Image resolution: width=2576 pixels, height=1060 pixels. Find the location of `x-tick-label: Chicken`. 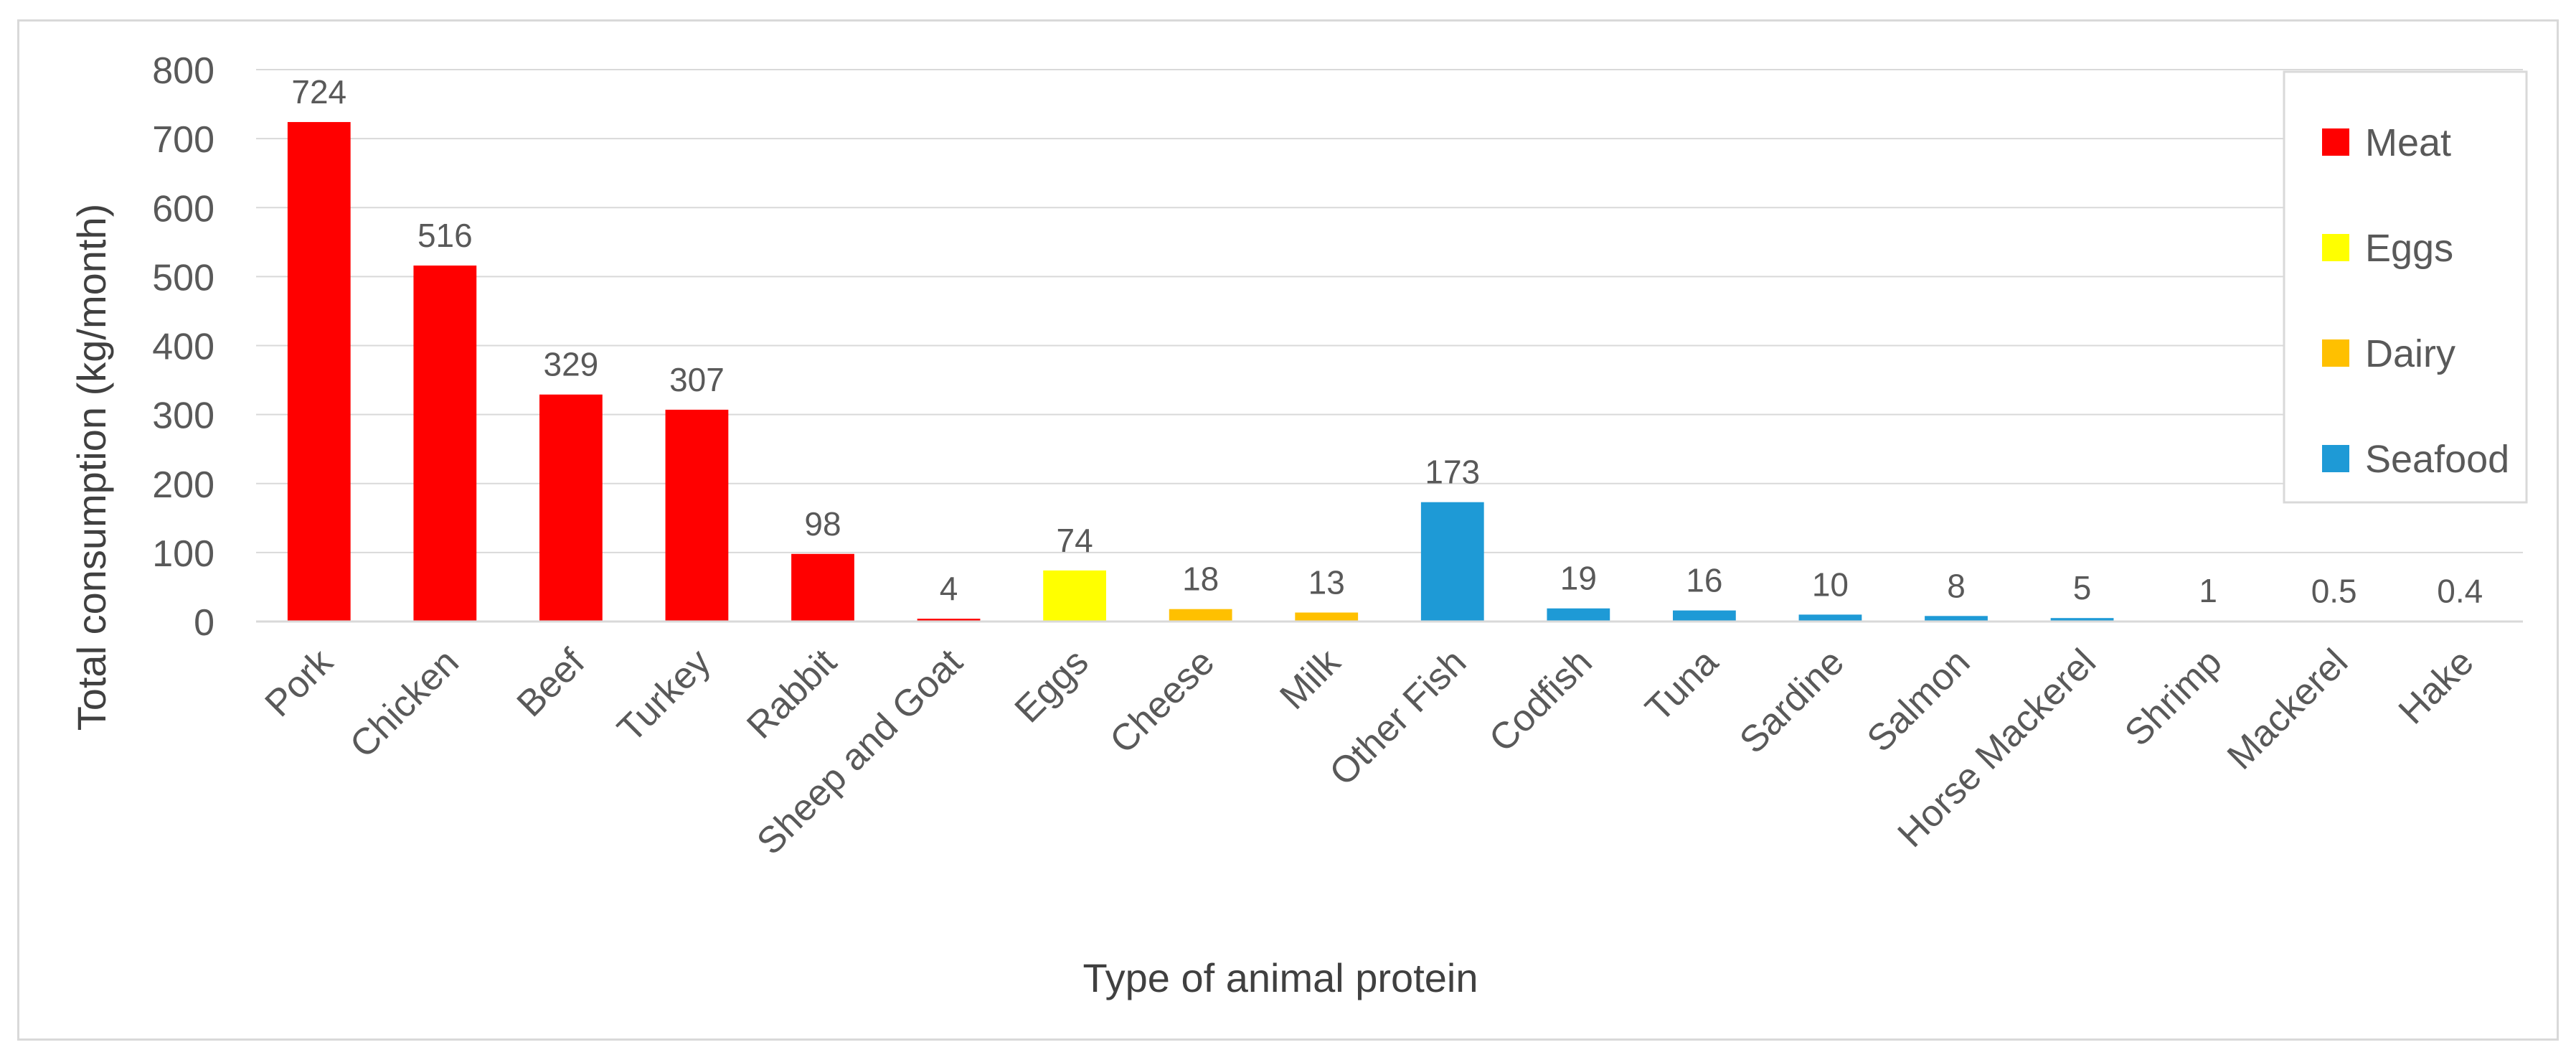

x-tick-label: Chicken is located at coordinates (404, 703).